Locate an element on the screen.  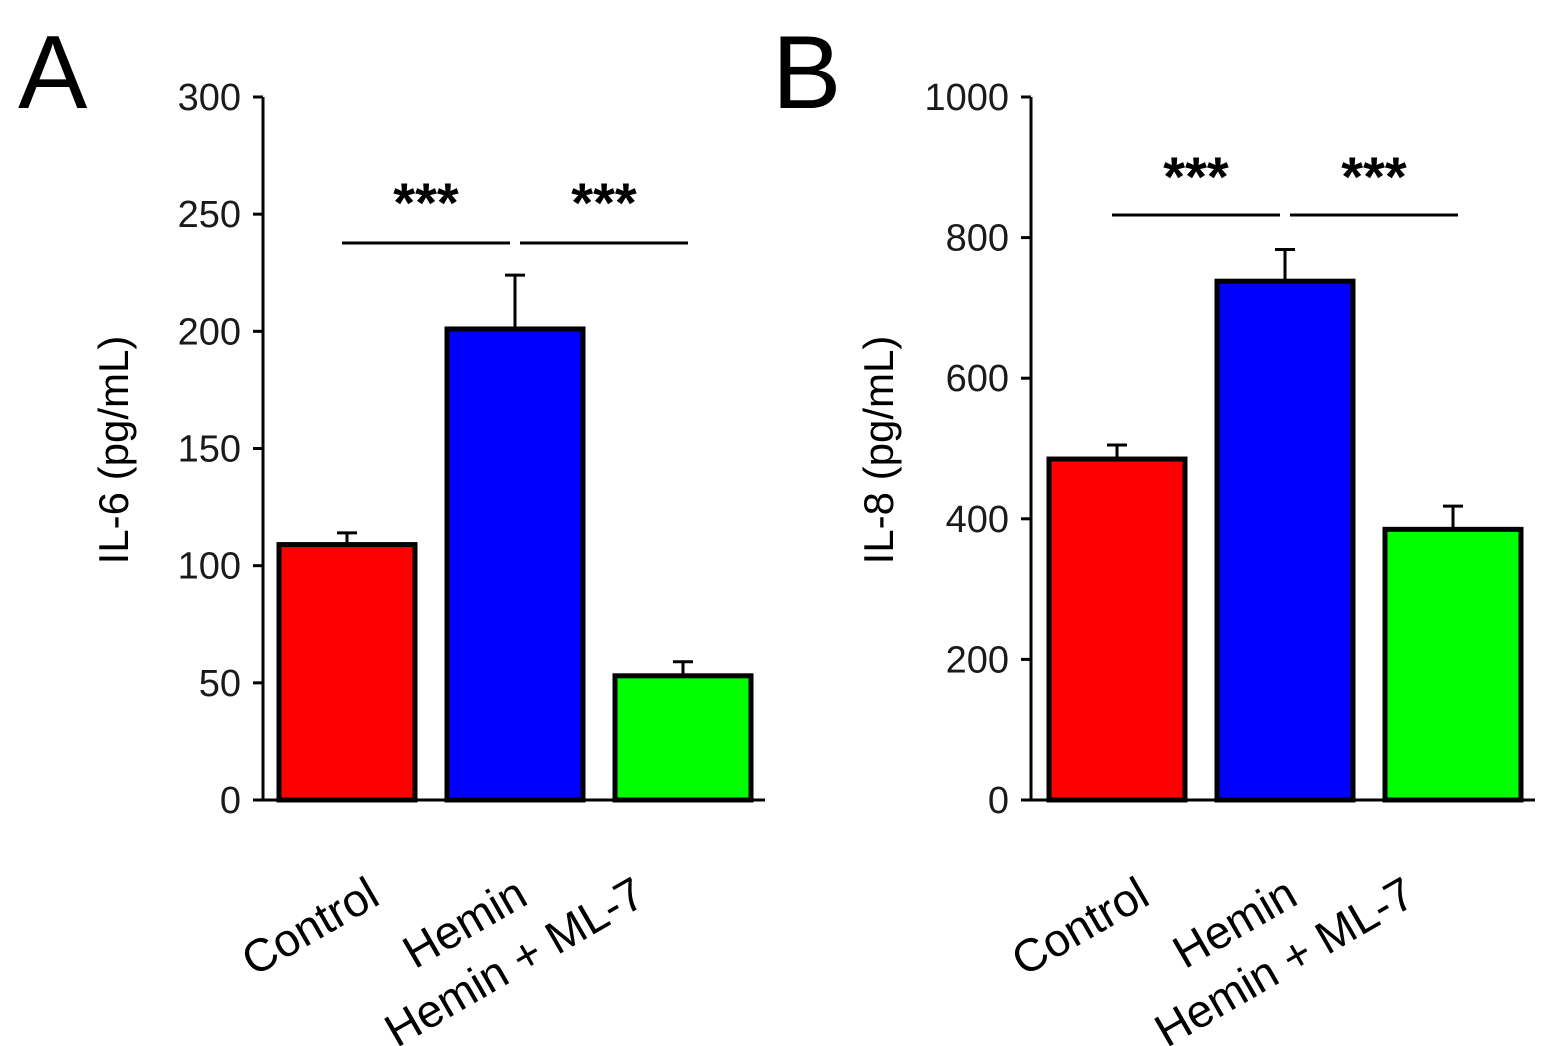
y-tick-label: 150 is located at coordinates (209, 450).